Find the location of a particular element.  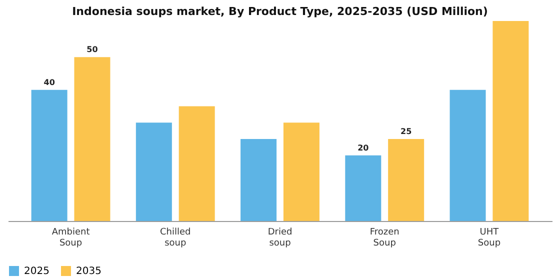

x-tick-label: Chilled soup is located at coordinates (175, 238).